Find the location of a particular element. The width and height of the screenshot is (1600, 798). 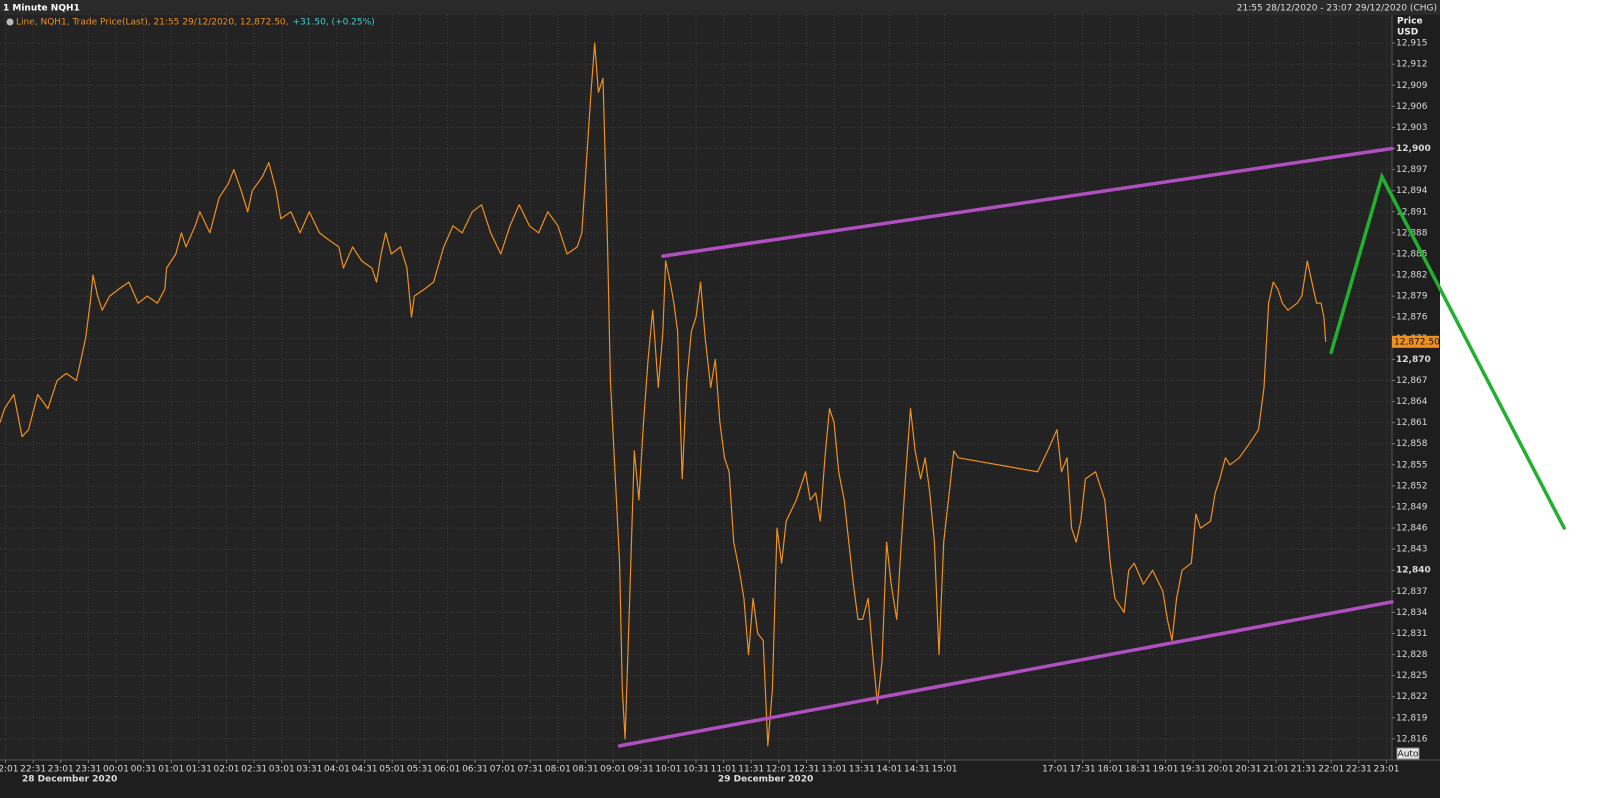

x-tick-label: 04:31 is located at coordinates (365, 770).